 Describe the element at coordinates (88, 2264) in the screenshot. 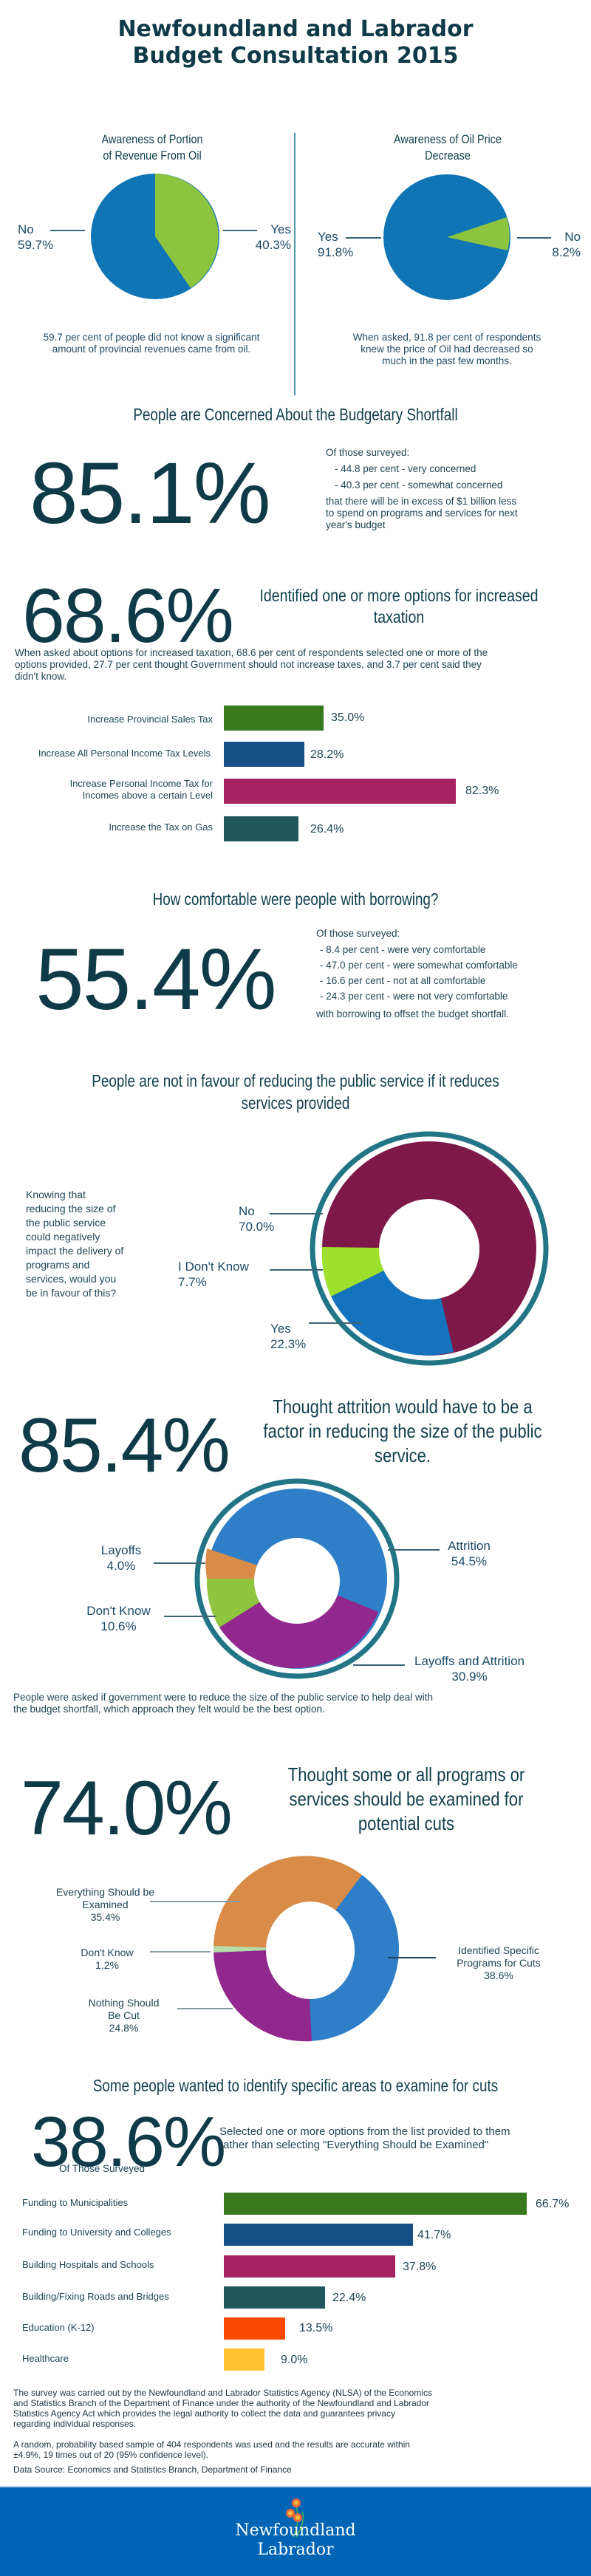

I see `bar-label: Building Hospitals and Schools` at that location.